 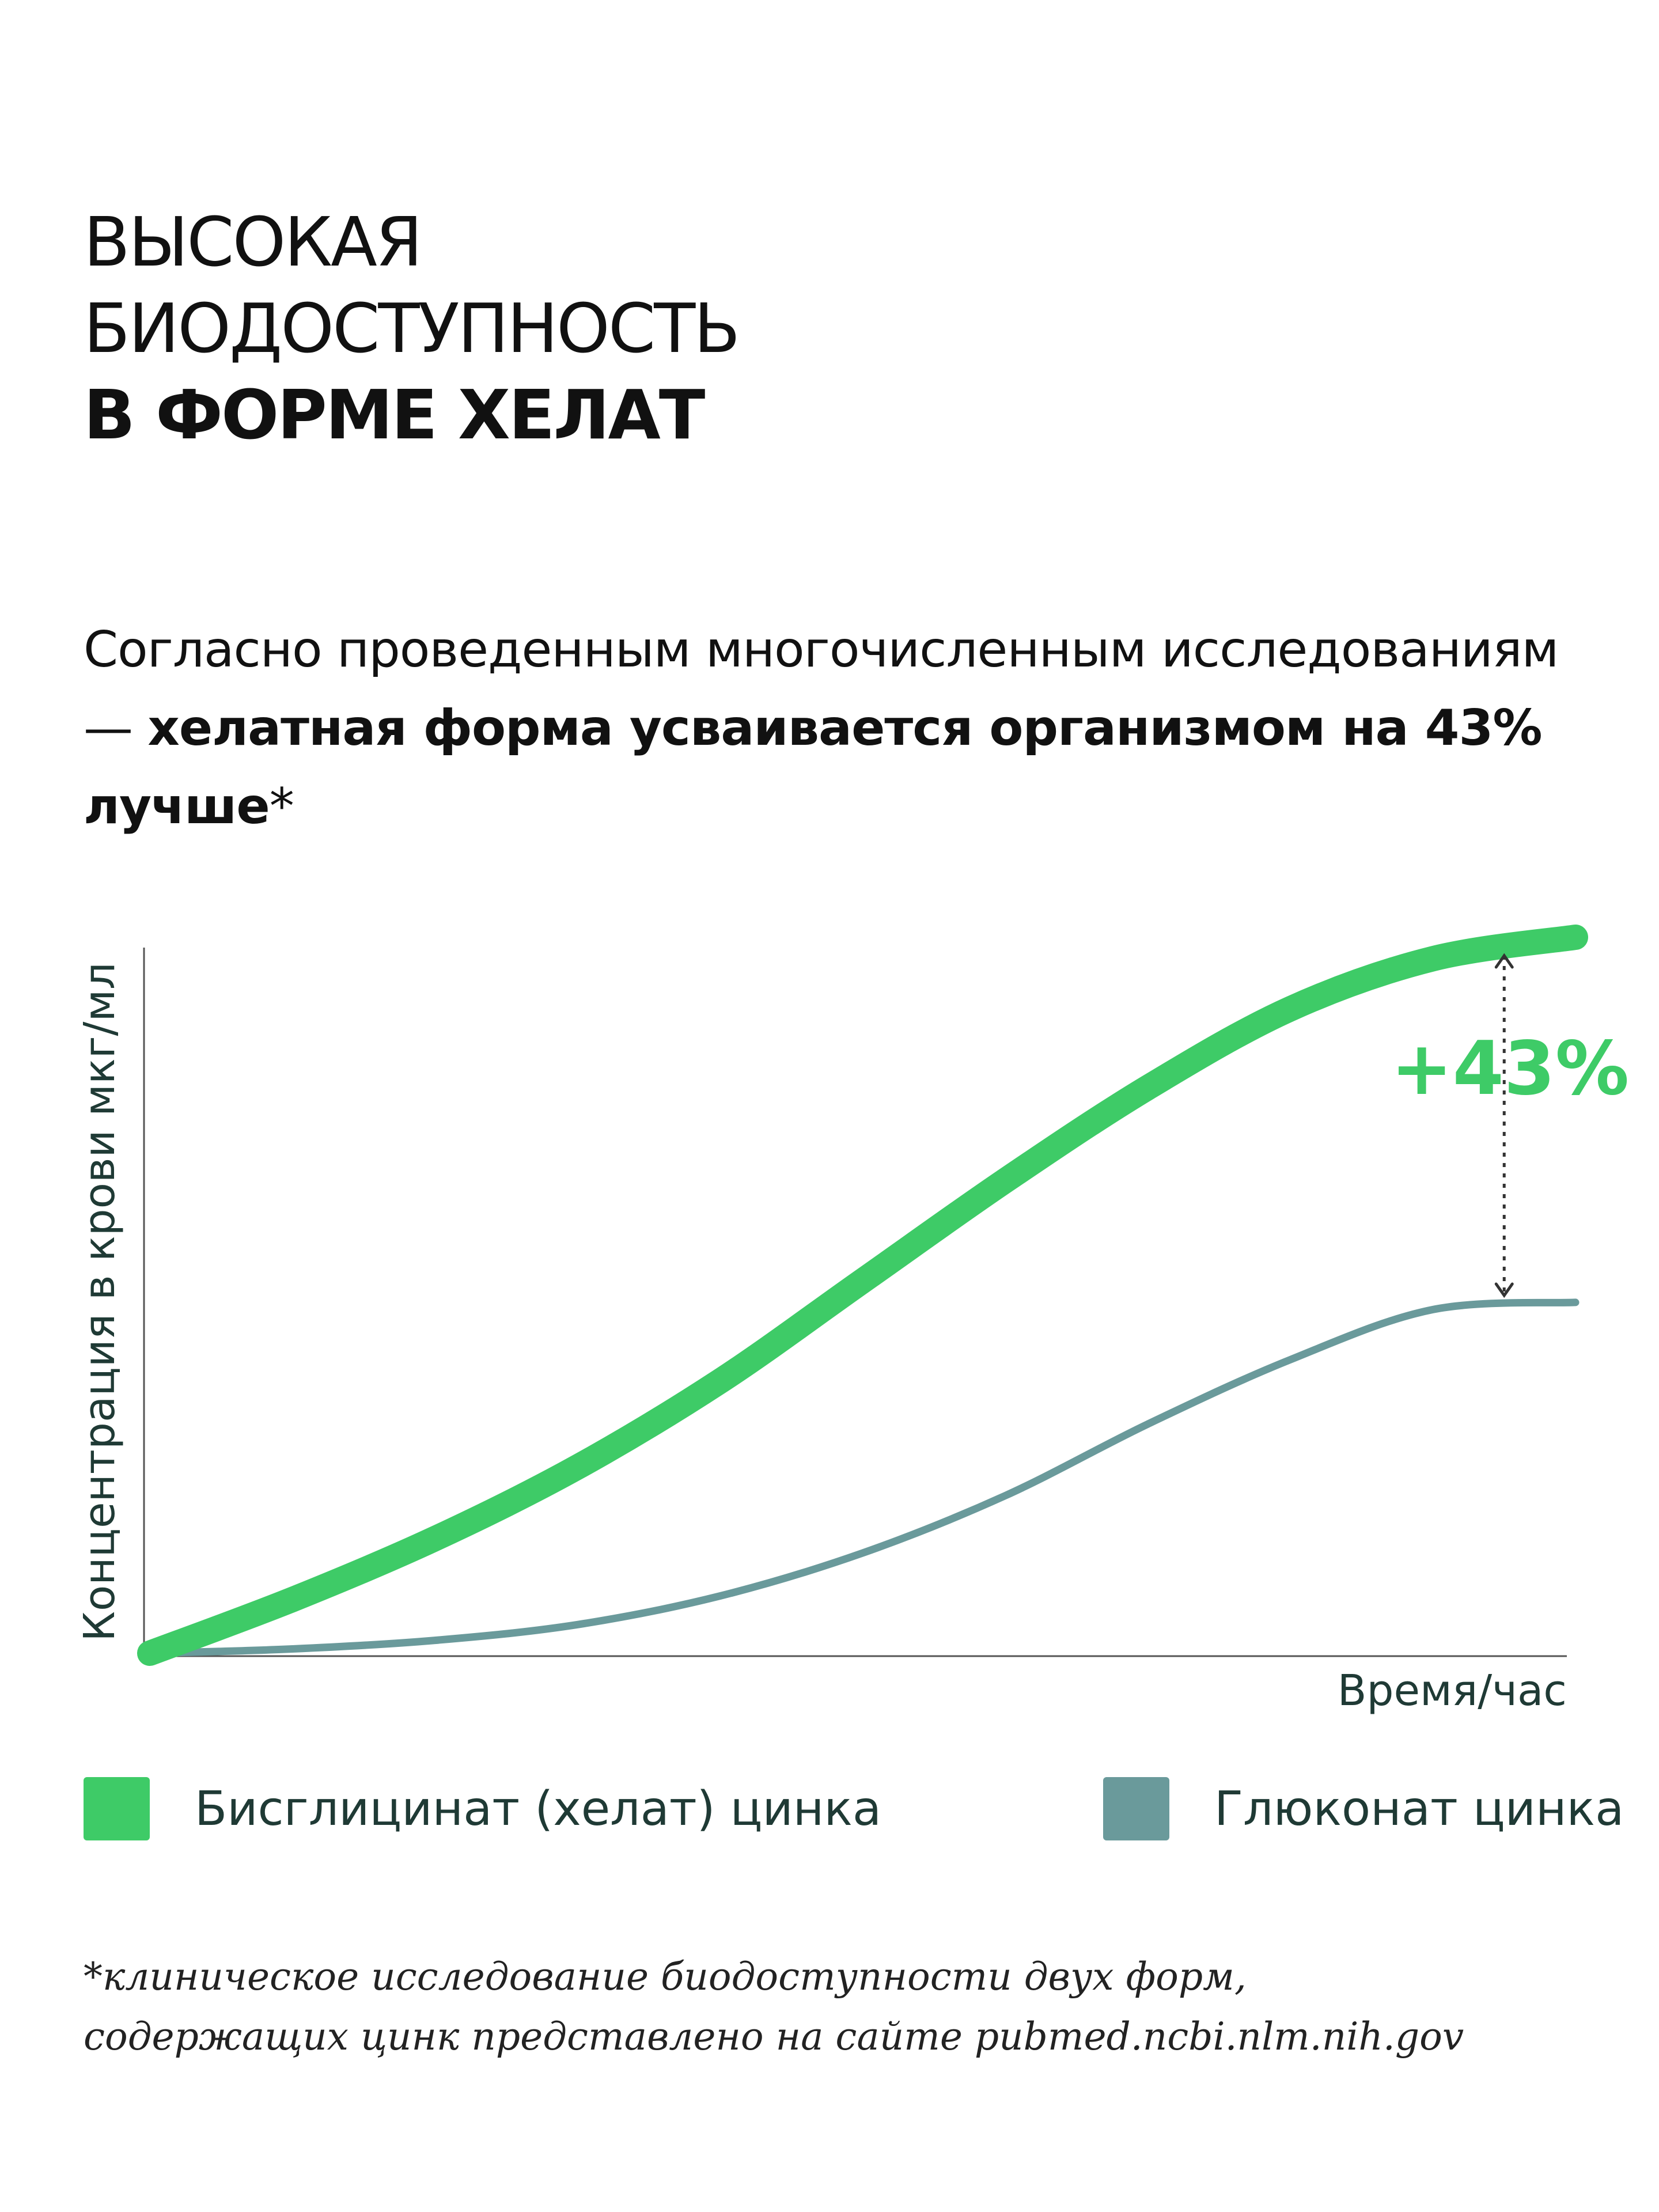 What do you see at coordinates (1504, 961) in the screenshot?
I see `arrow-head-up-icon` at bounding box center [1504, 961].